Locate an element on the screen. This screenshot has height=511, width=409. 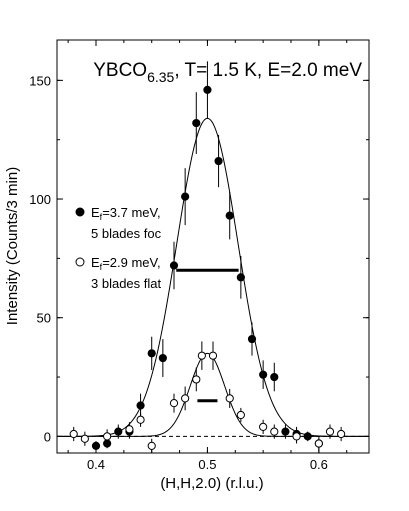
chart-title: YBCO6.35, T= 1.5 K, E=2.0 meV is located at coordinates (227, 72).